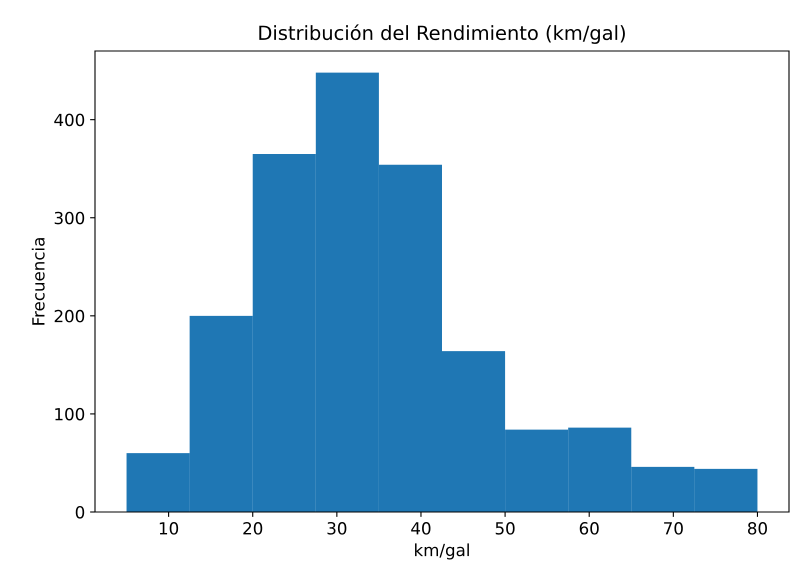 This screenshot has width=791, height=578. I want to click on x-tick-label: 20, so click(252, 528).